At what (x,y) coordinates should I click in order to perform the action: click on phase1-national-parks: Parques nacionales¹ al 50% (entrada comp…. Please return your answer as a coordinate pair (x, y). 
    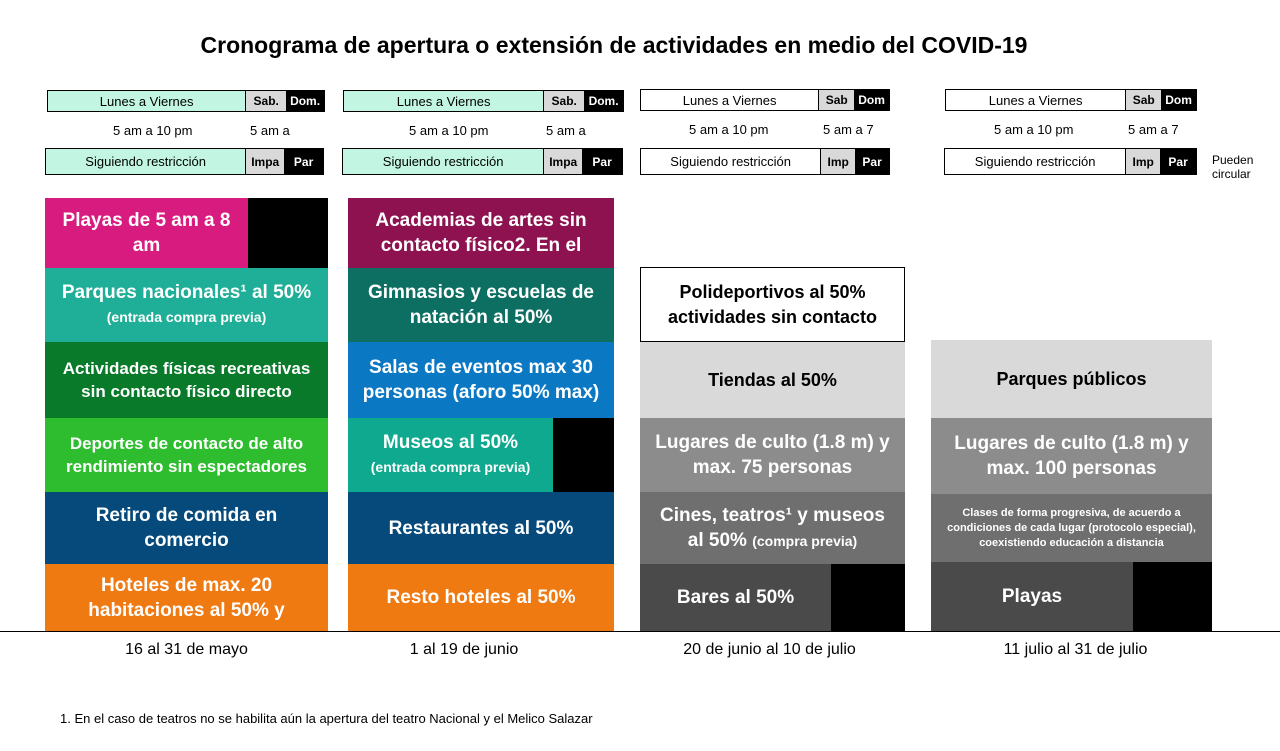
    Looking at the image, I should click on (186, 305).